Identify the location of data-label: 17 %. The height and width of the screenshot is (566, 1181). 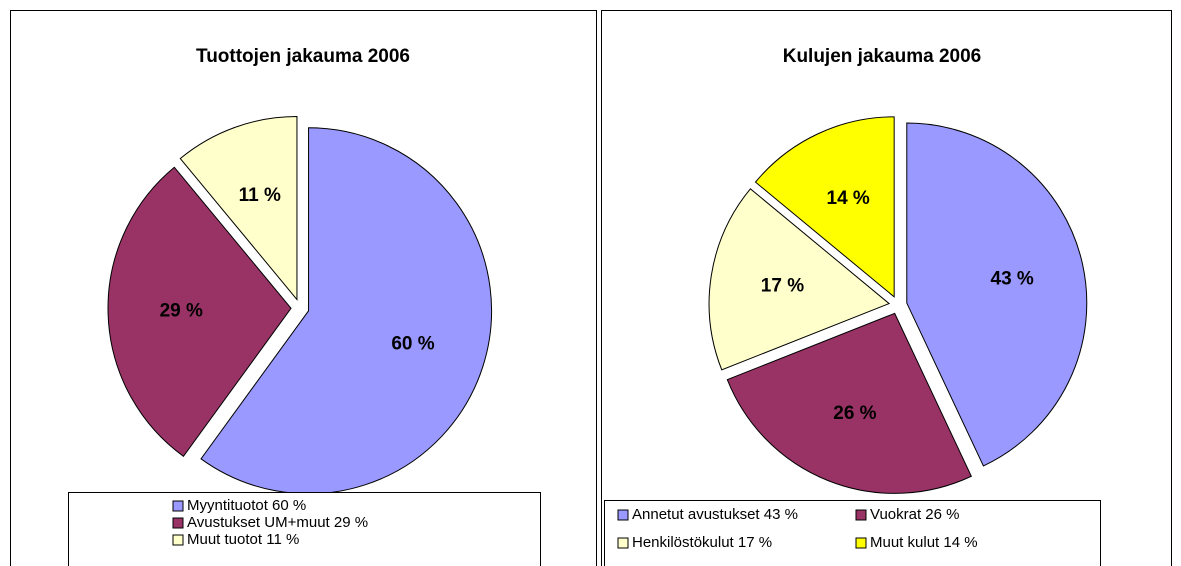
(782, 286).